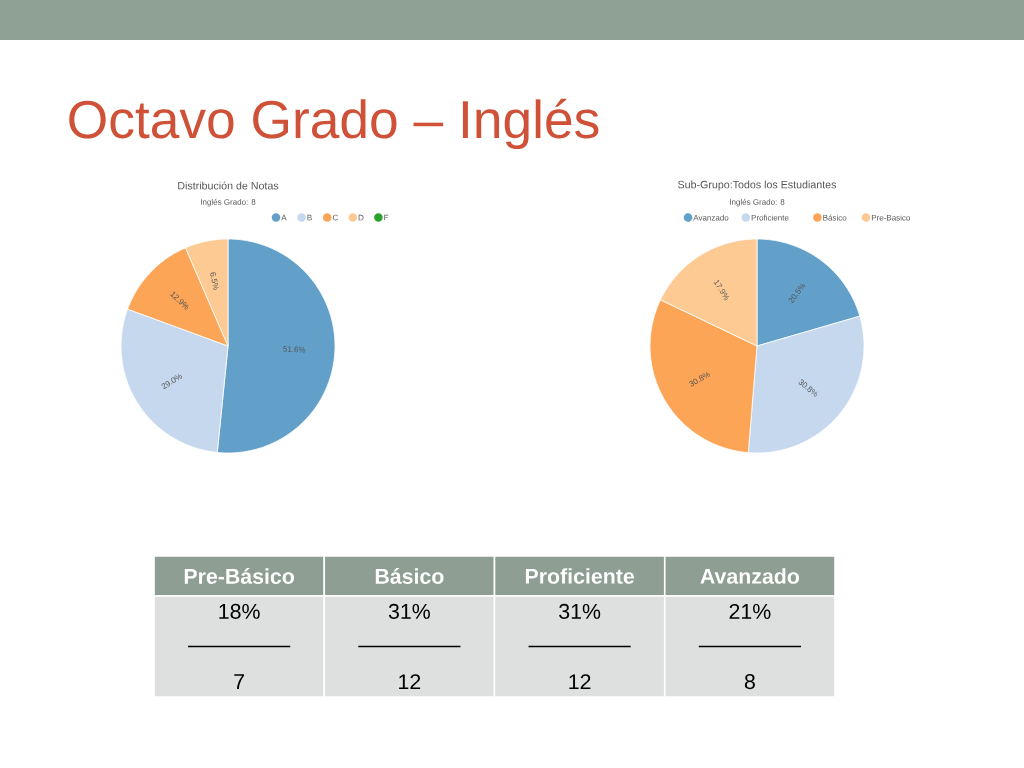  What do you see at coordinates (749, 682) in the screenshot?
I see `text: 8` at bounding box center [749, 682].